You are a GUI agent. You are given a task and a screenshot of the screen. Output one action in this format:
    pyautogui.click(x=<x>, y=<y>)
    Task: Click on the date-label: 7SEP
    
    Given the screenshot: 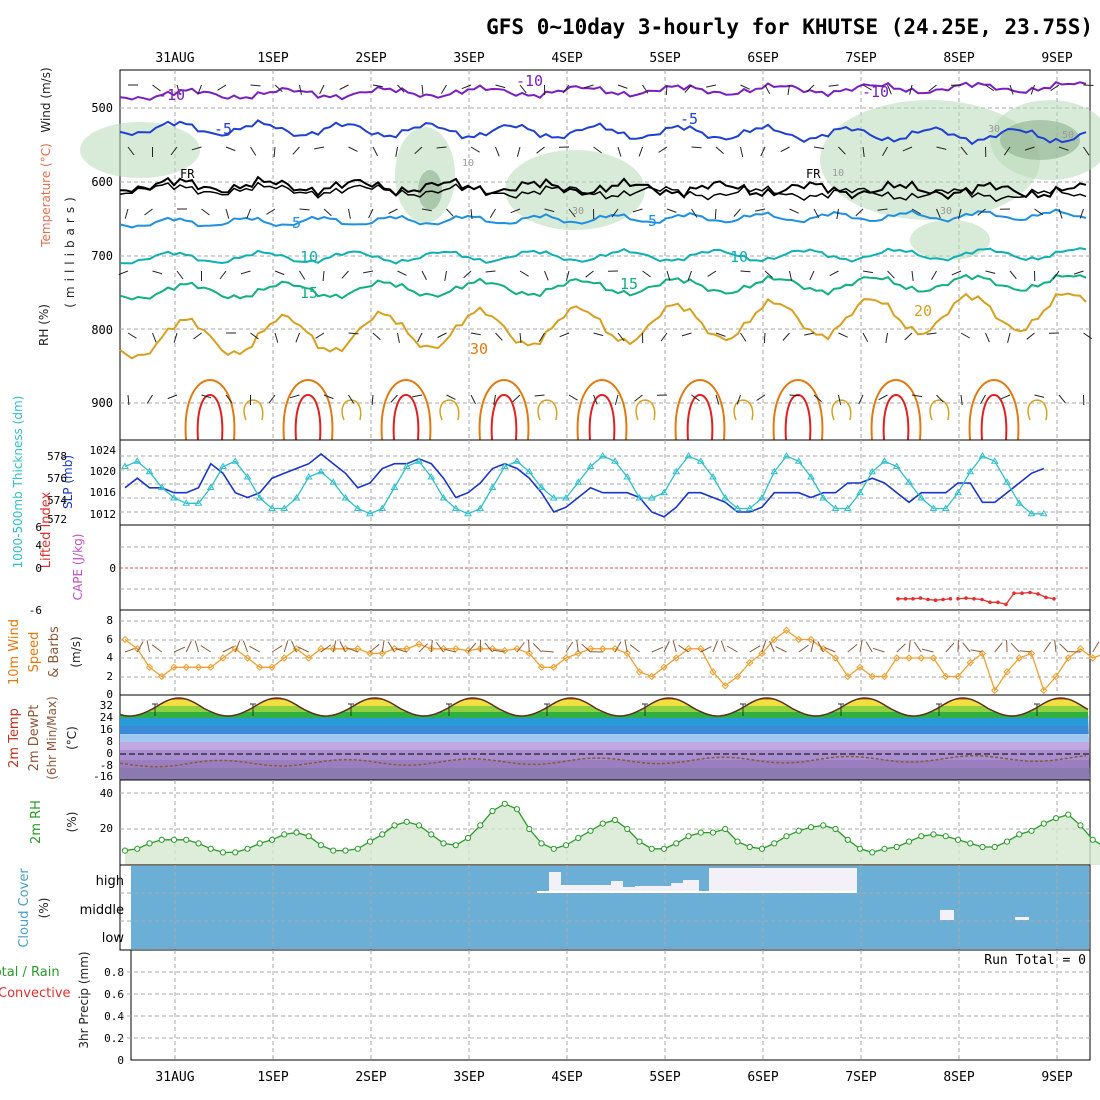 What is the action you would take?
    pyautogui.click(x=860, y=1077)
    